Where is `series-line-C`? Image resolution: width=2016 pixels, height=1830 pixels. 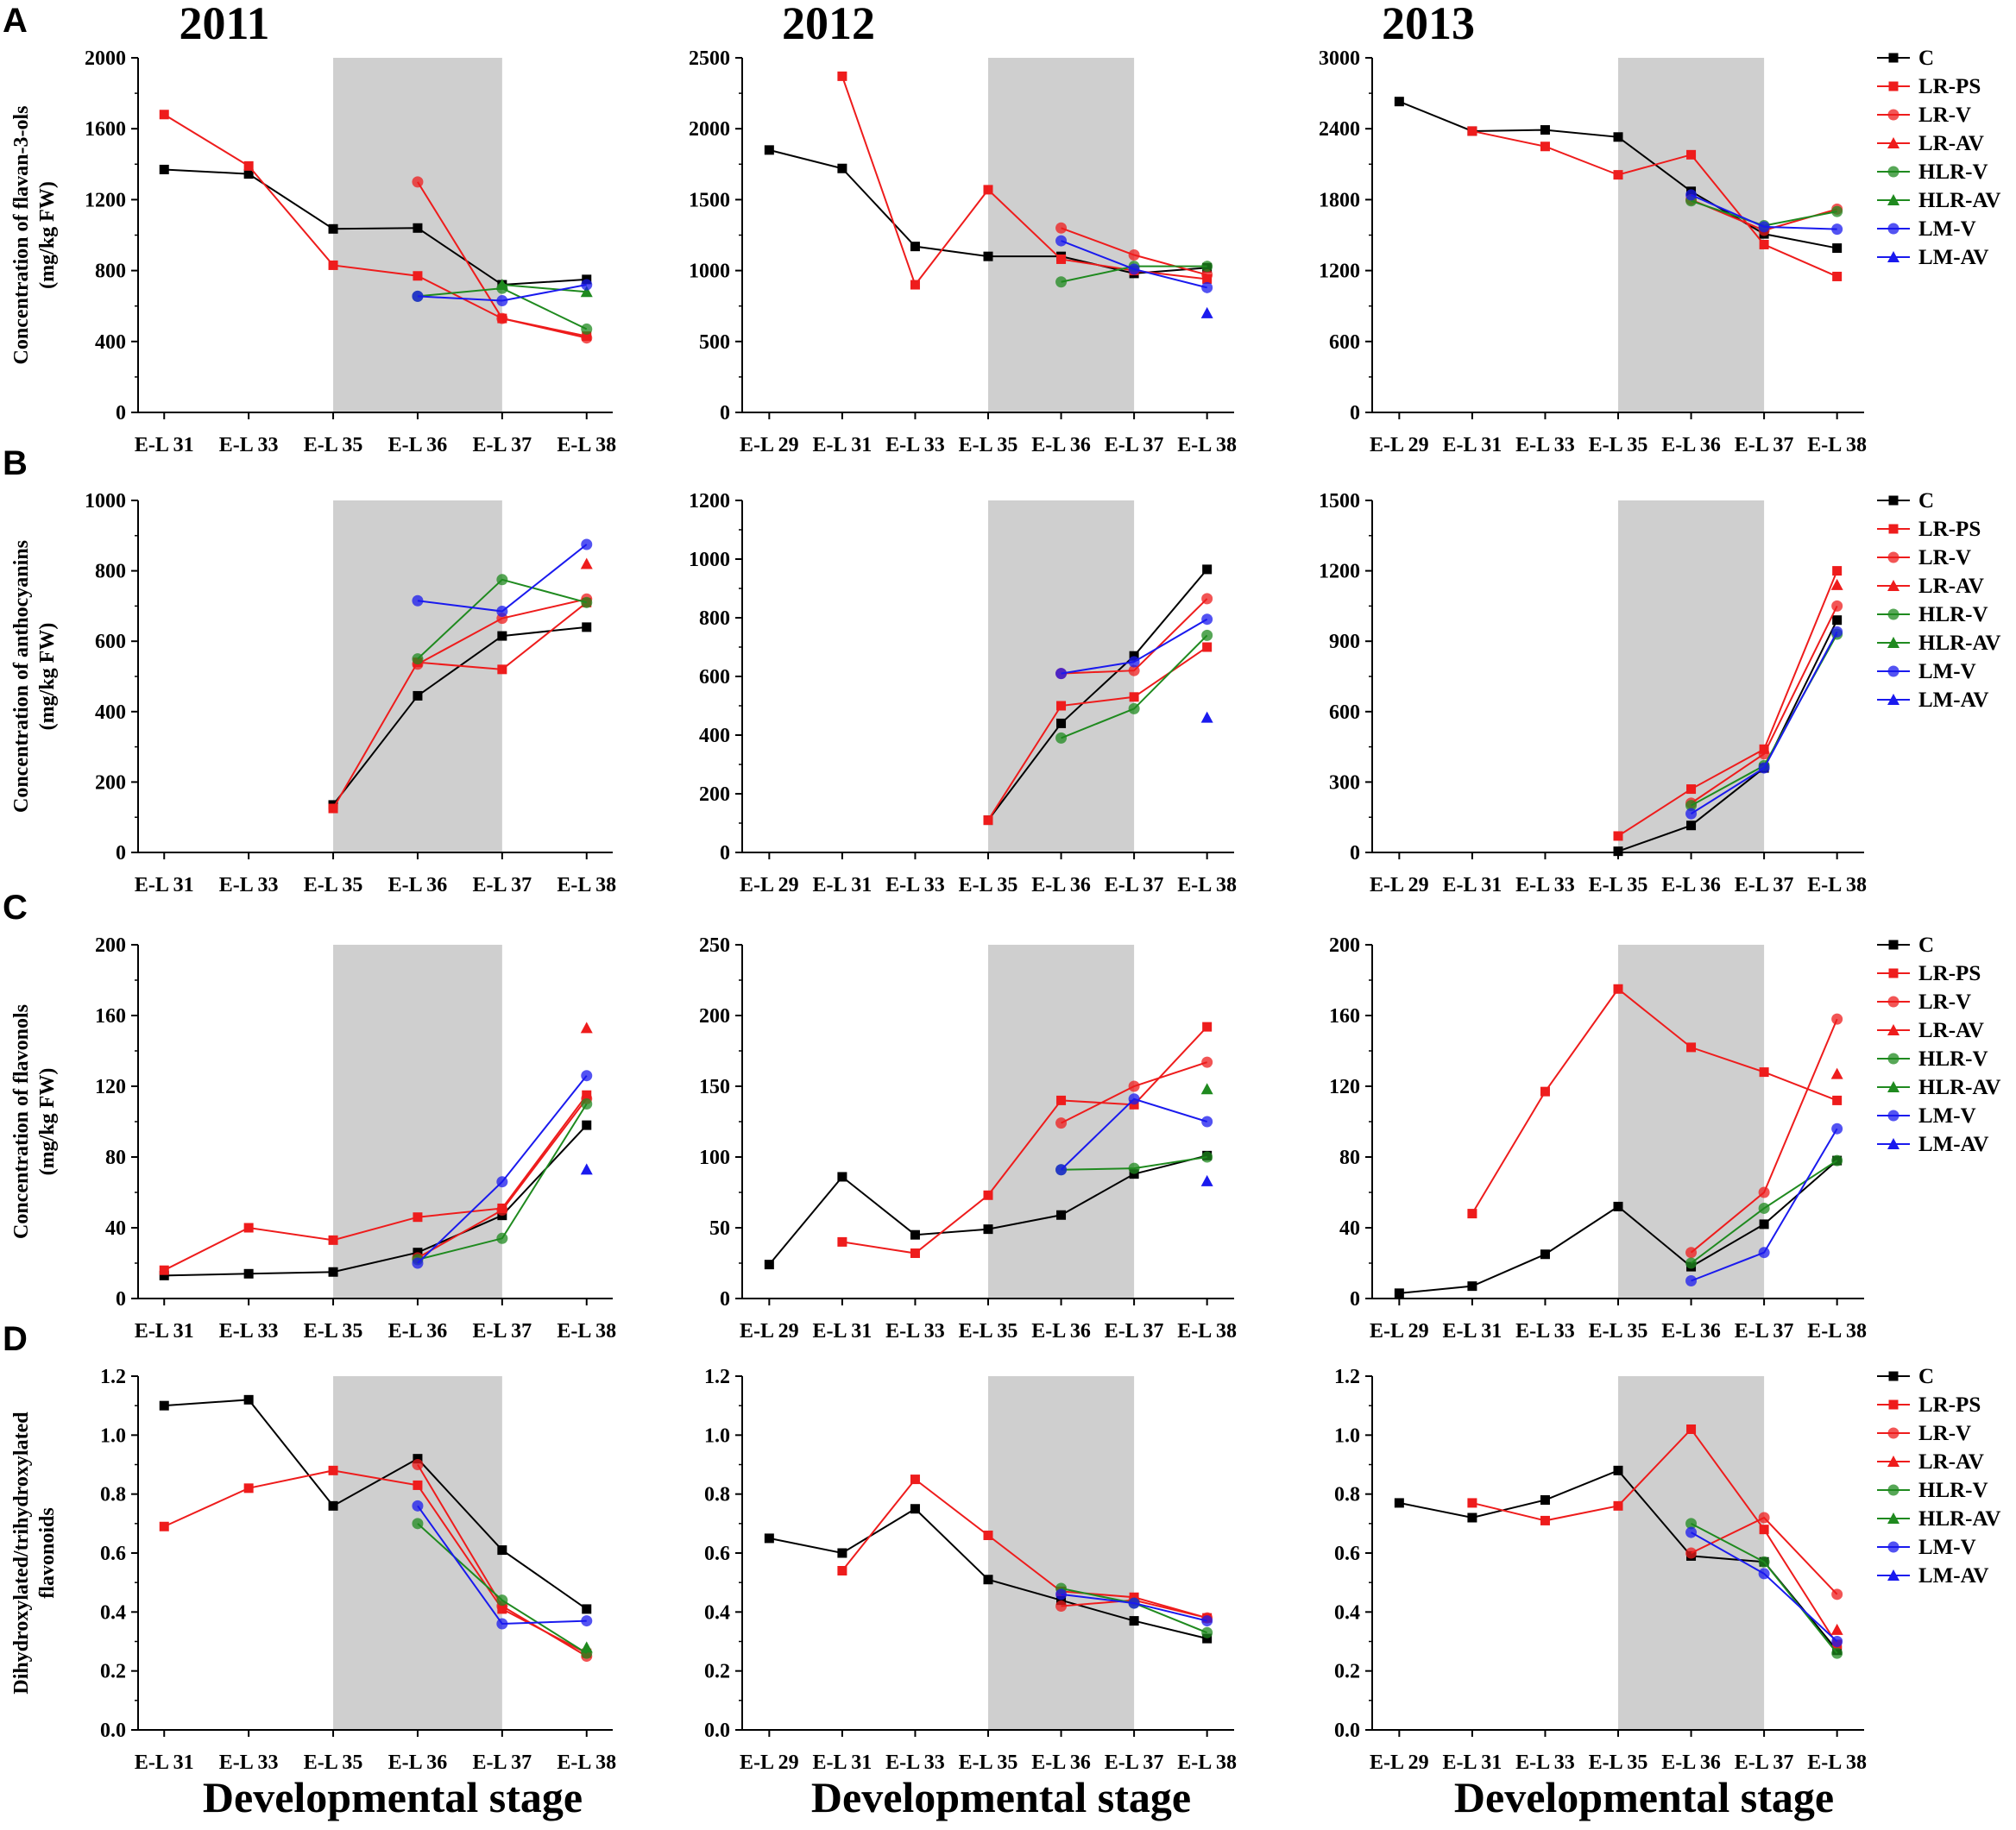 series-line-C is located at coordinates (376, 1504).